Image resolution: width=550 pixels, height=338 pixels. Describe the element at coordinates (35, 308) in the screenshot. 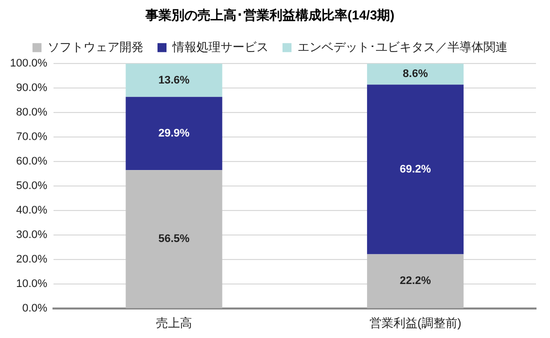

I see `y-tick-label: 0.0%` at that location.